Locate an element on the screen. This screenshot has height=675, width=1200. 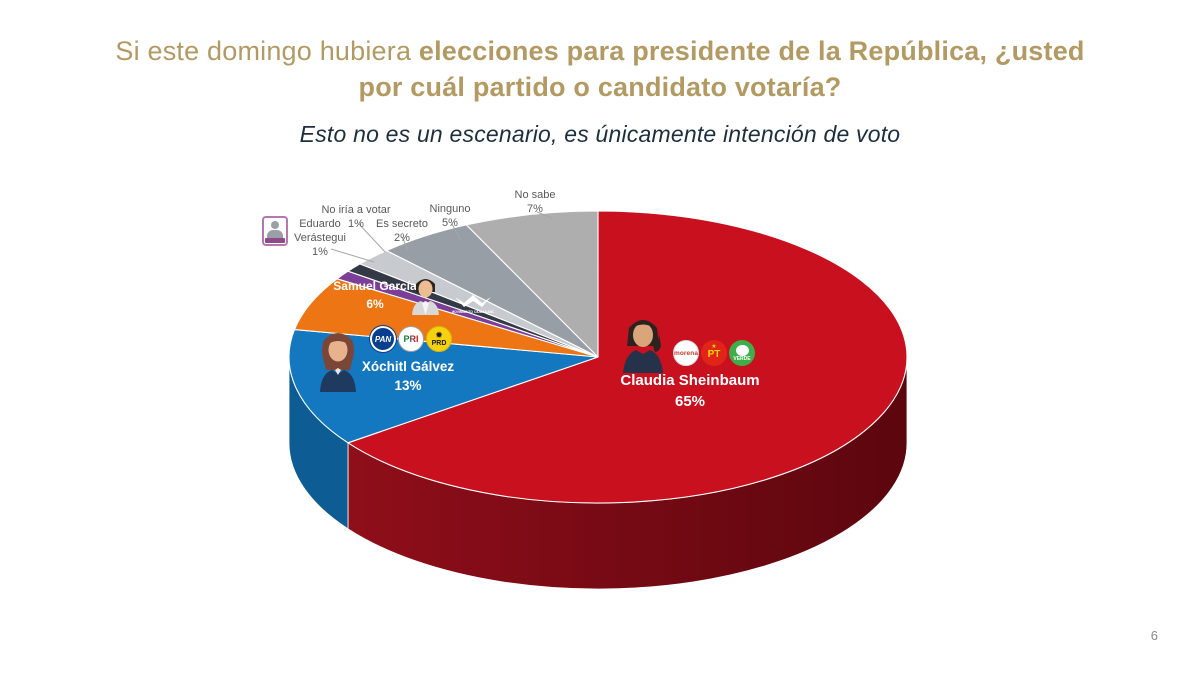
xochitl-coalition-logos: PAN PRI ✹ PRD is located at coordinates (410, 339).